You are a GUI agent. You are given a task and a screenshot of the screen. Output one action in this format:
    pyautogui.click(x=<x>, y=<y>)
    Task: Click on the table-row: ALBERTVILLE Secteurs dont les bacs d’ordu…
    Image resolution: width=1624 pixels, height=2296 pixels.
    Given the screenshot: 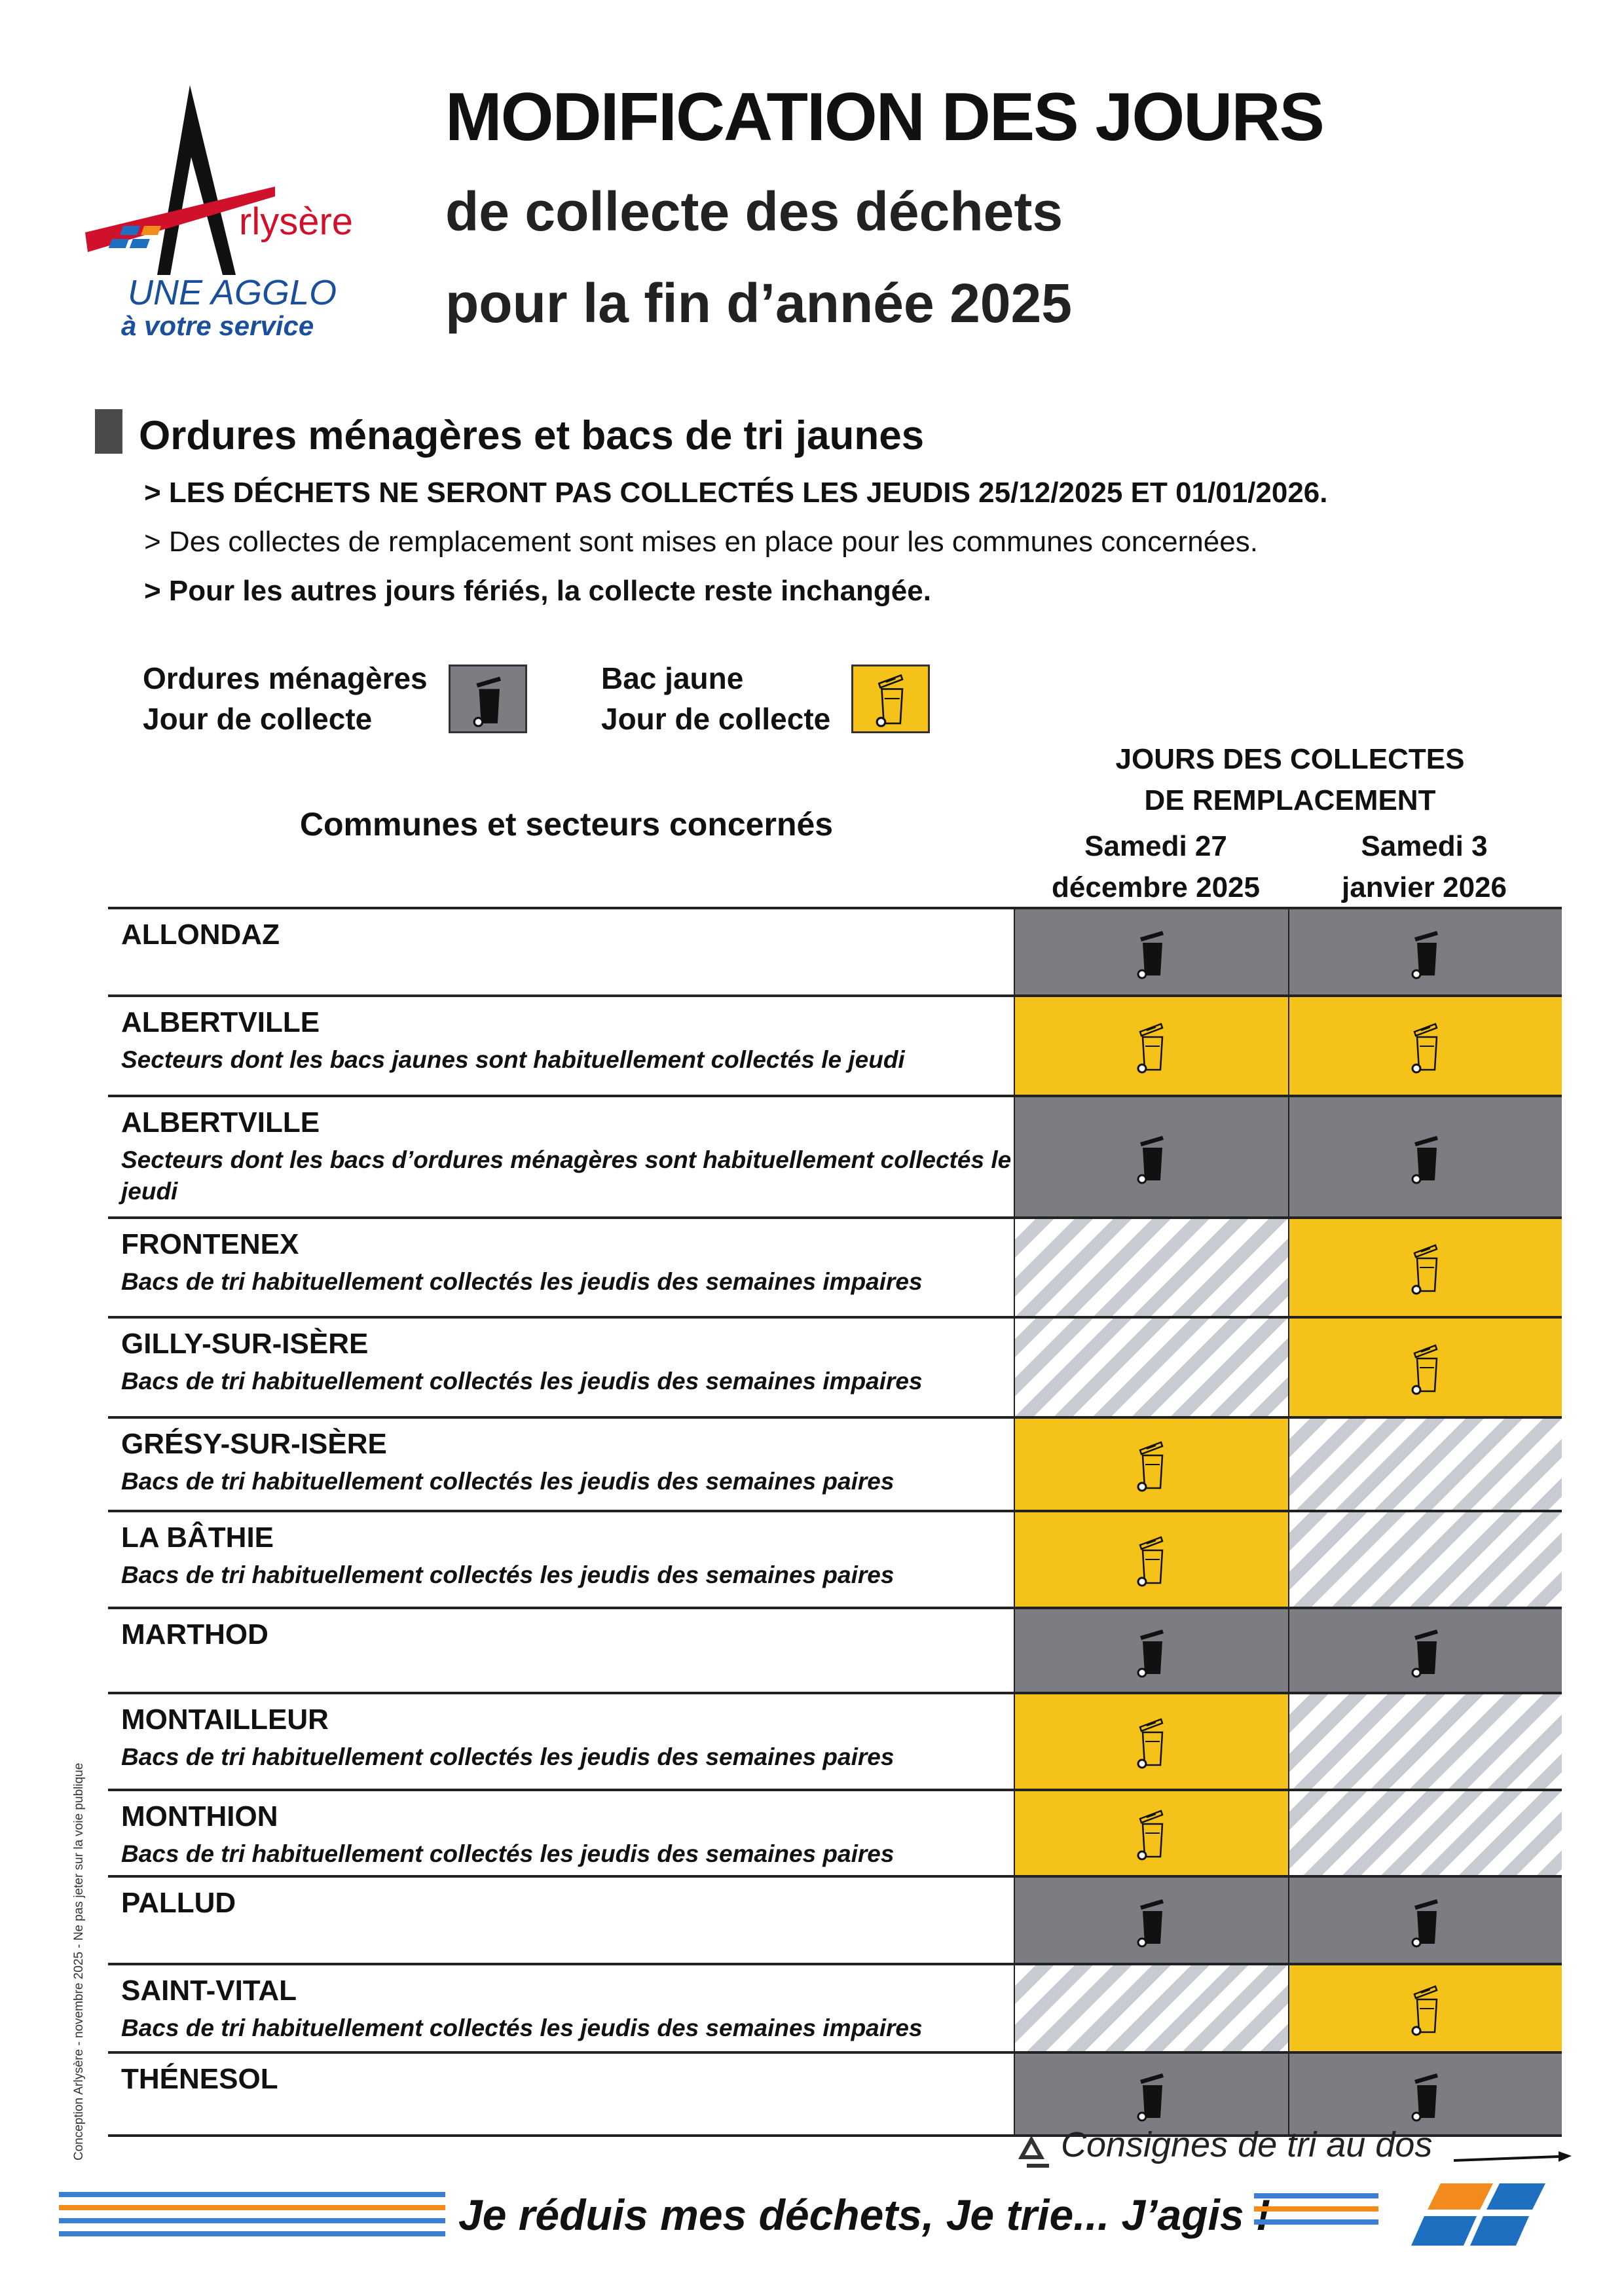 What is the action you would take?
    pyautogui.click(x=835, y=1155)
    